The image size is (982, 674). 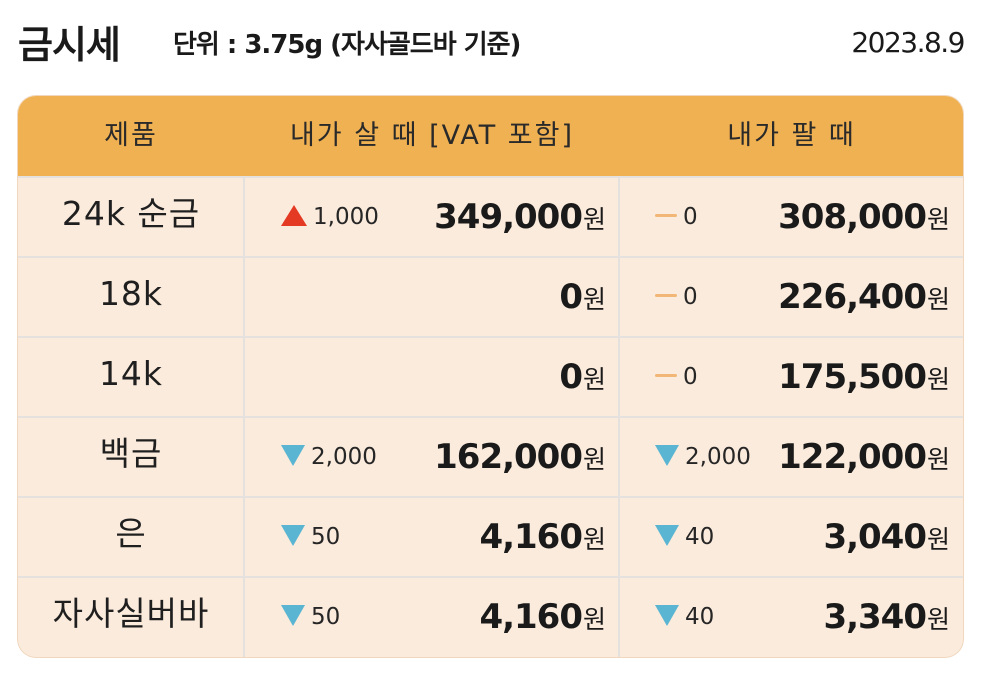 I want to click on buy-price: 349,000원, so click(x=520, y=217).